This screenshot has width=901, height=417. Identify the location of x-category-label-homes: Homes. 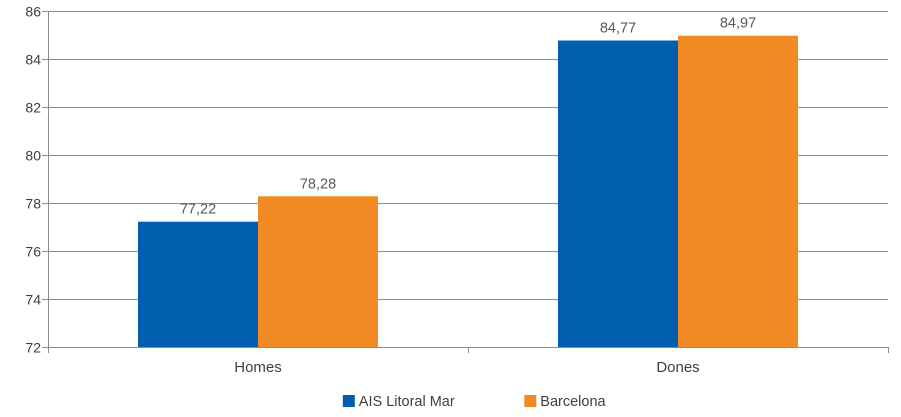
(258, 367).